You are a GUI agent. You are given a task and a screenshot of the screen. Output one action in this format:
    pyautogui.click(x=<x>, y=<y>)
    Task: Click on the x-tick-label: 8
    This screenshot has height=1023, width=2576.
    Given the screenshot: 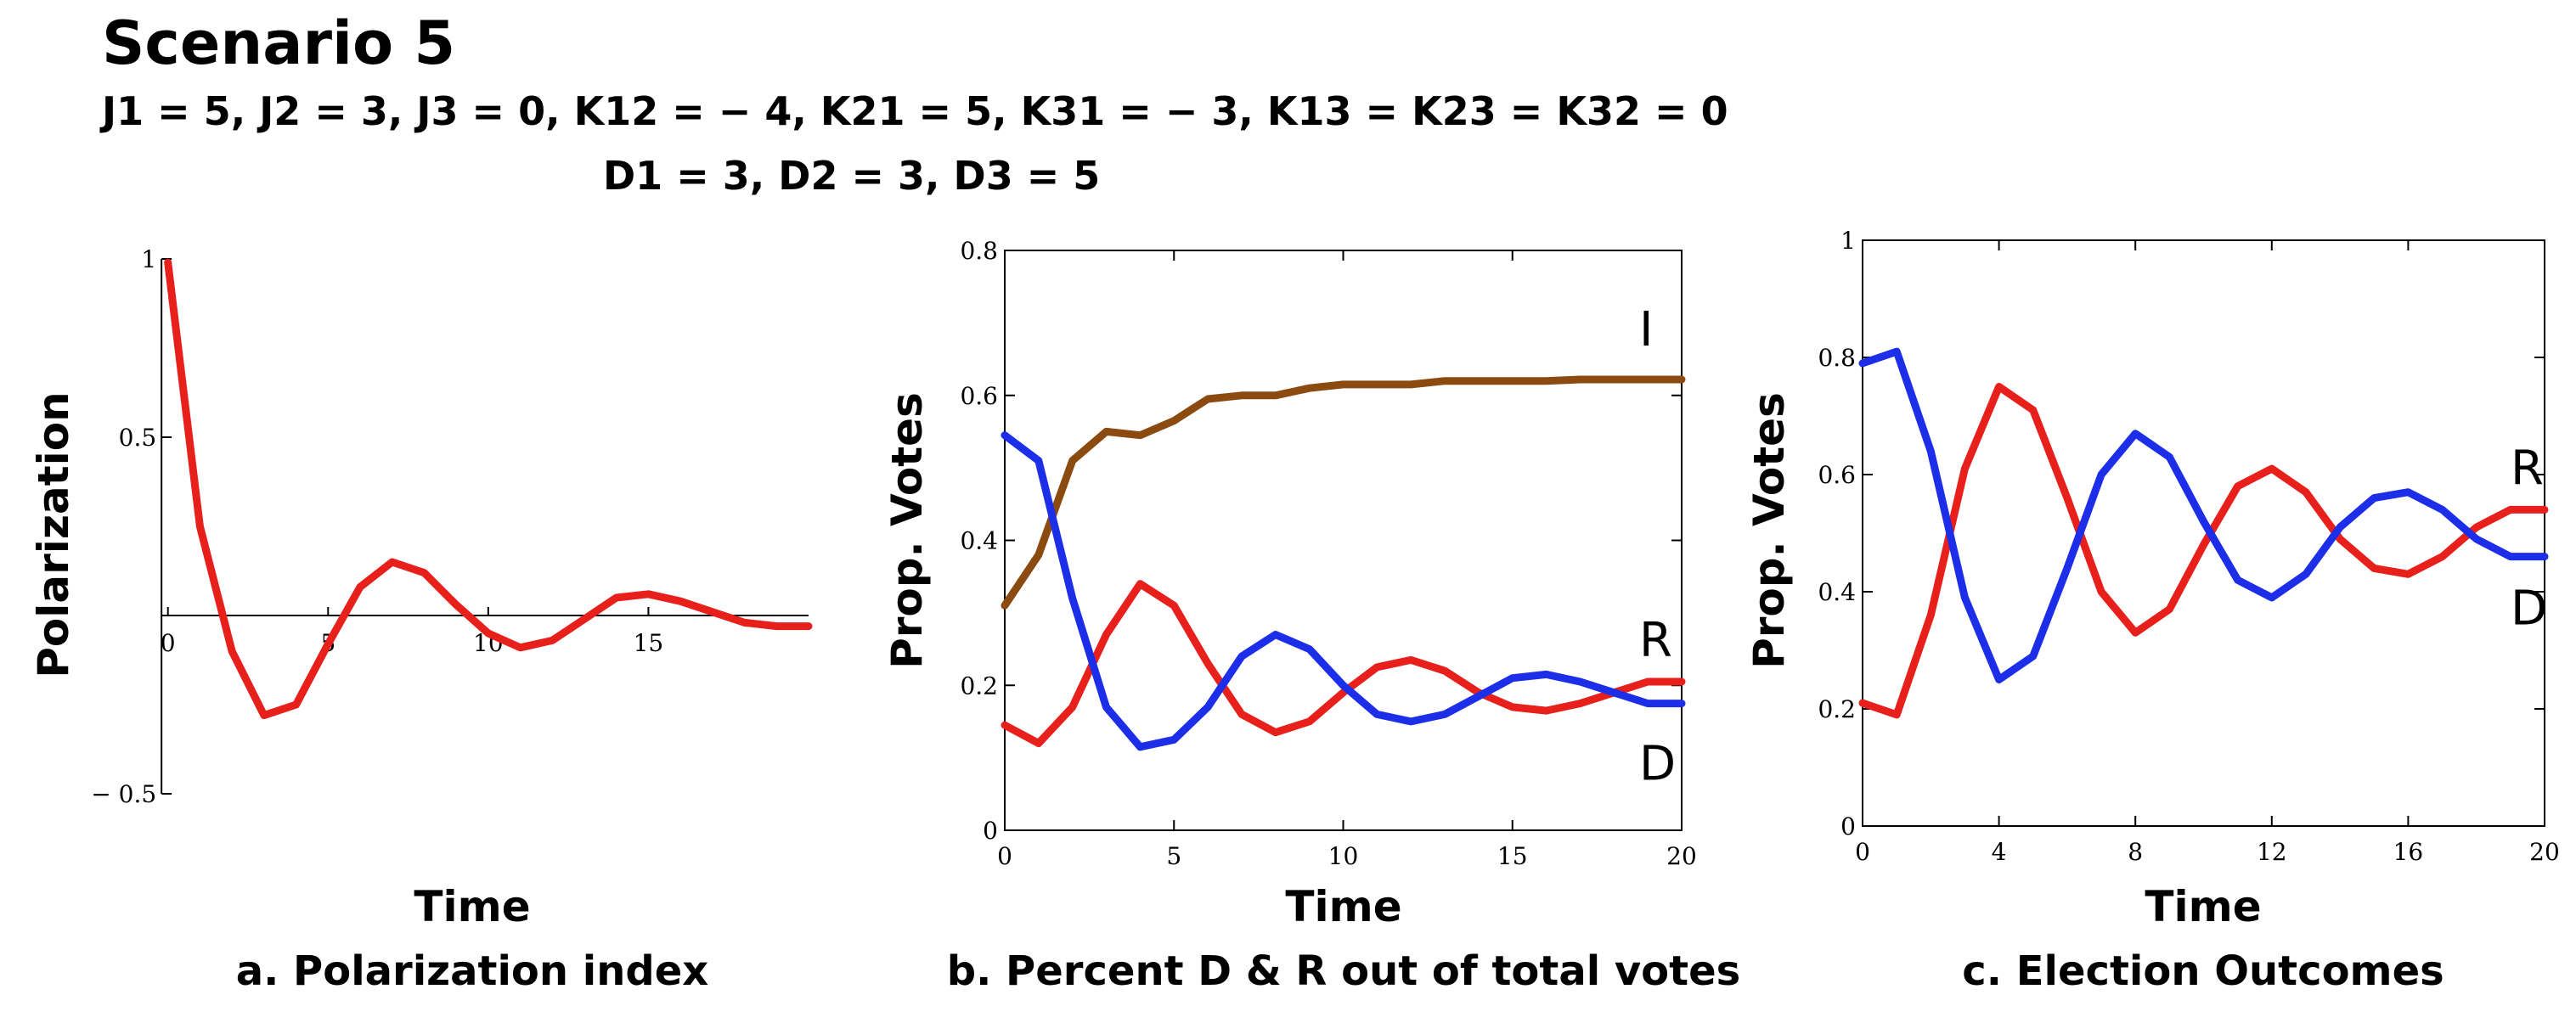 What is the action you would take?
    pyautogui.click(x=2135, y=852)
    